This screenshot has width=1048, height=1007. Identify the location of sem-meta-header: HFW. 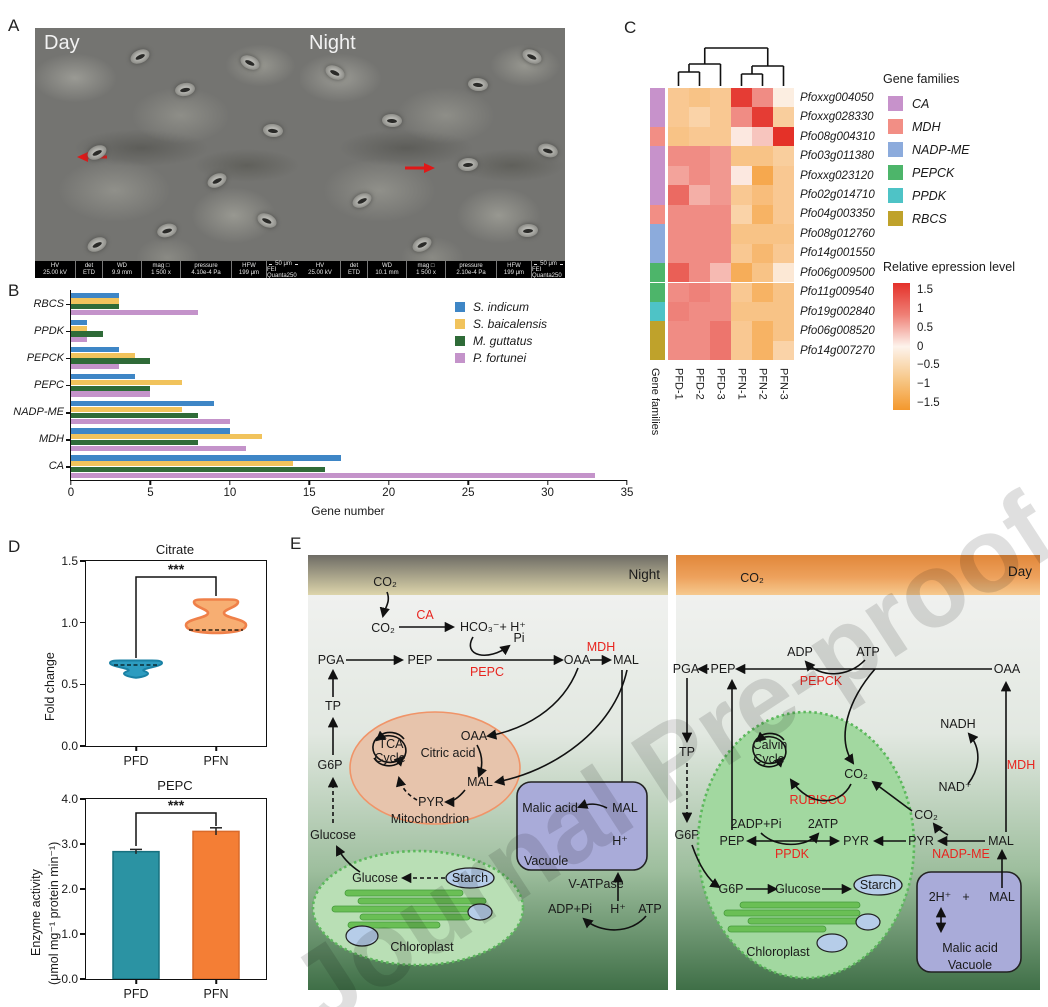
(514, 265).